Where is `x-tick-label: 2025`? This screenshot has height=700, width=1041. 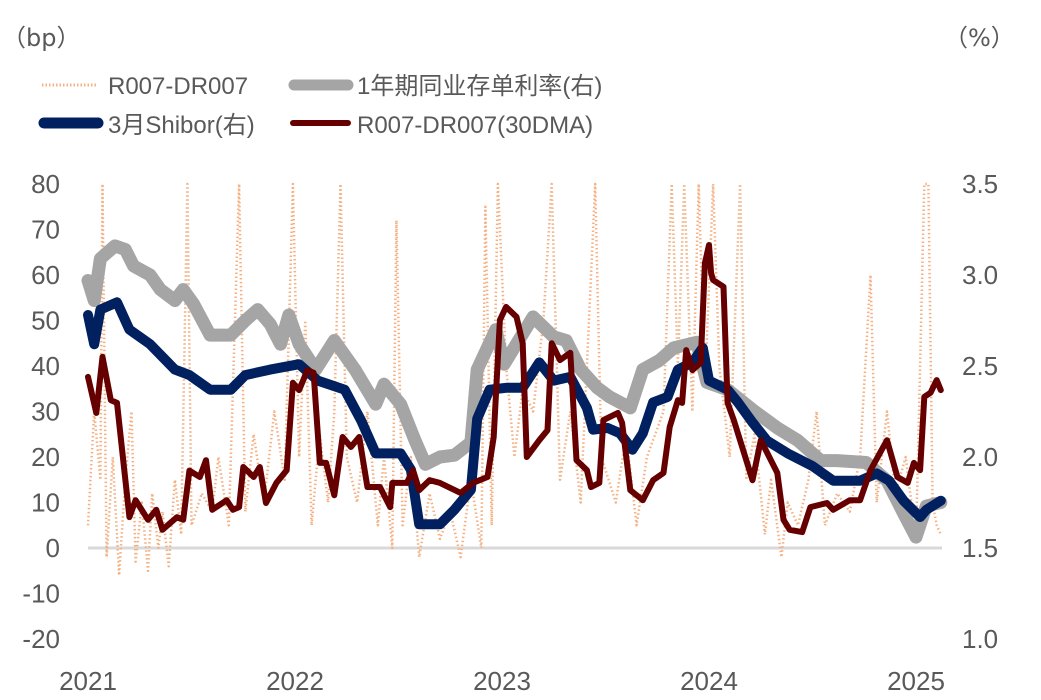
x-tick-label: 2025 is located at coordinates (916, 681).